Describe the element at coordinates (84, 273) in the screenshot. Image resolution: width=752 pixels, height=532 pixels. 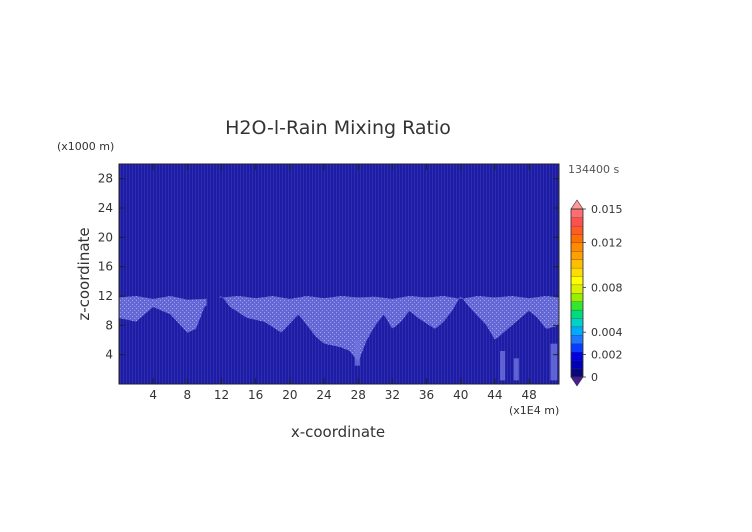
I see `y-axis-label: z-coordinate` at that location.